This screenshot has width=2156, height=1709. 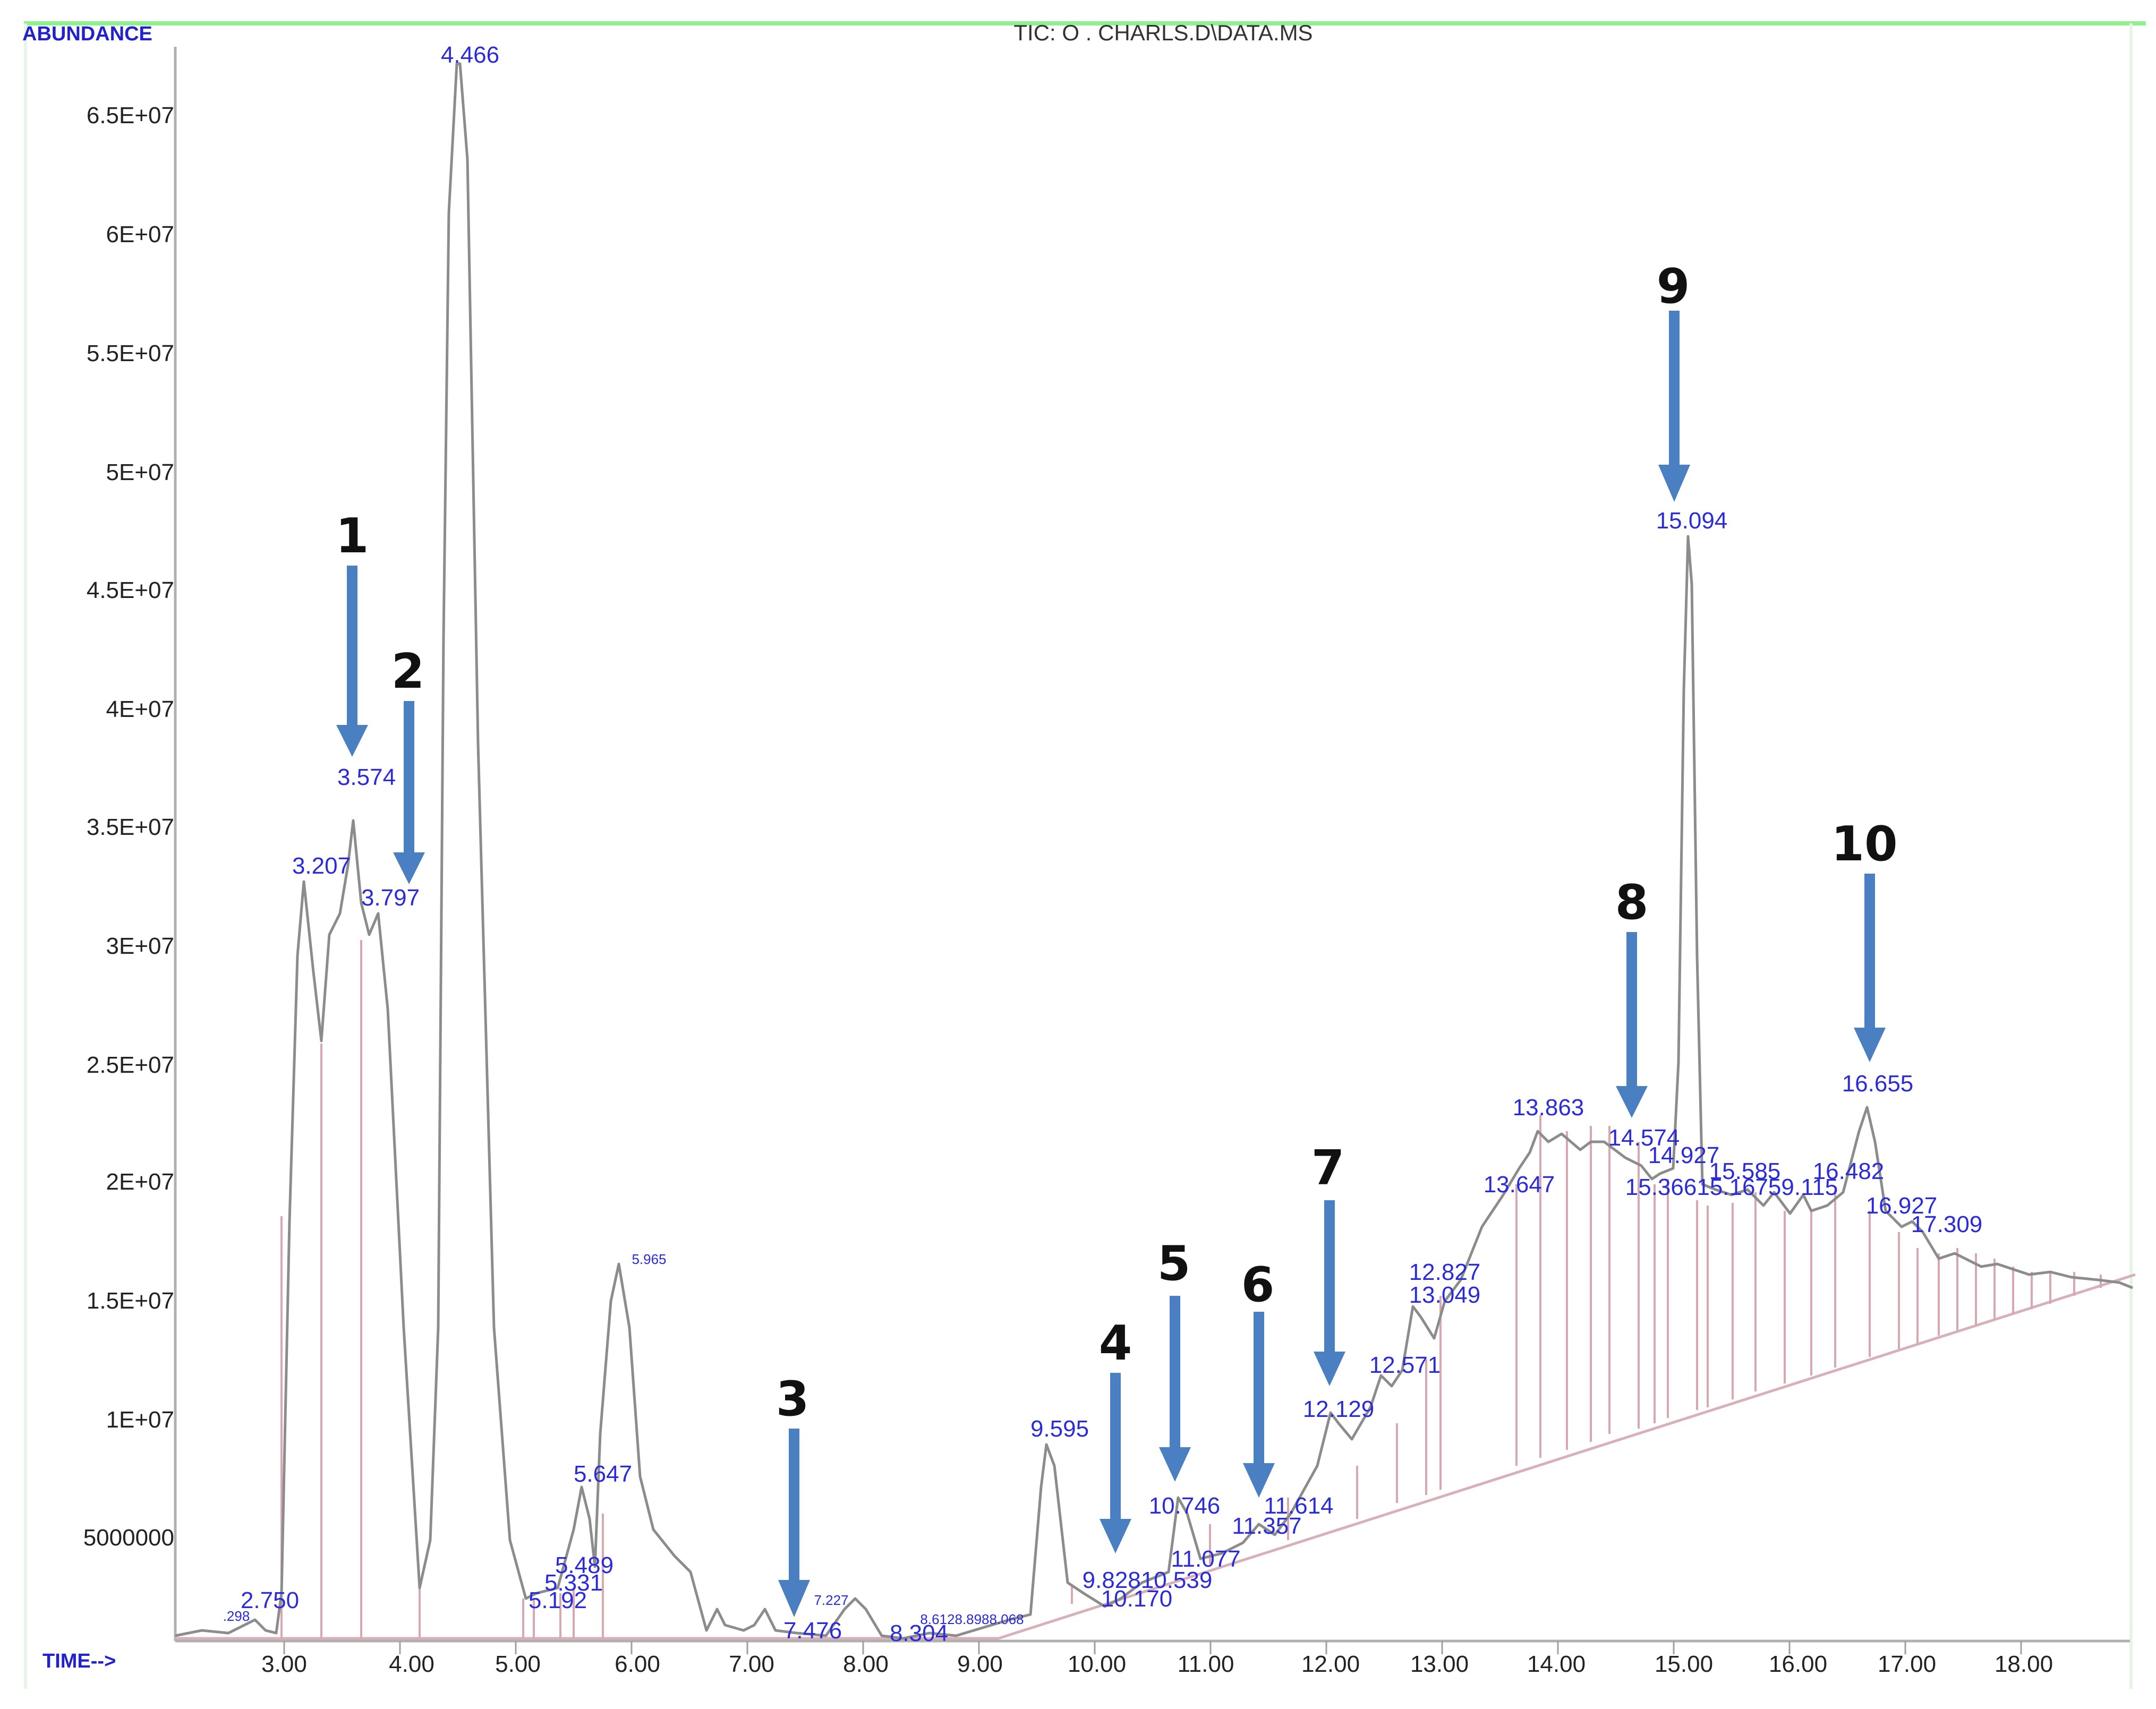 What do you see at coordinates (1520, 1185) in the screenshot?
I see `svg-text: 13.647` at bounding box center [1520, 1185].